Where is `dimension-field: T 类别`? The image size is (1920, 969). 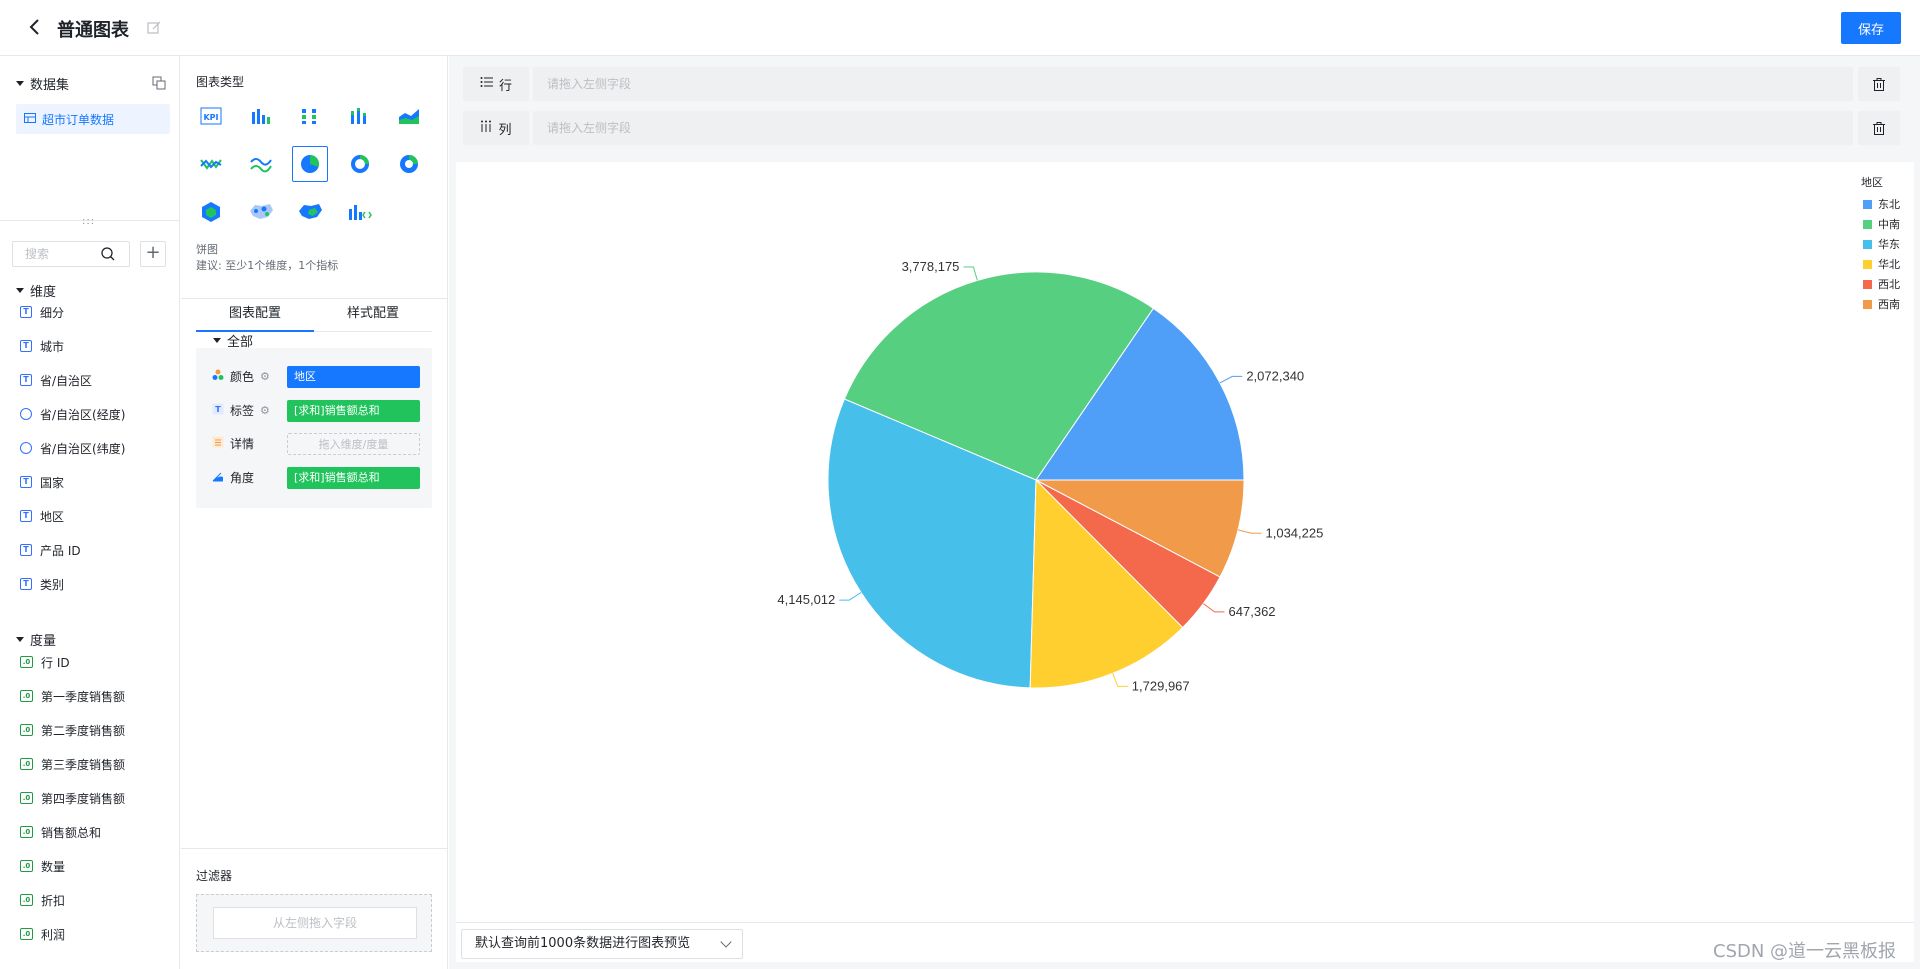
dimension-field: T 类别 is located at coordinates (42, 584).